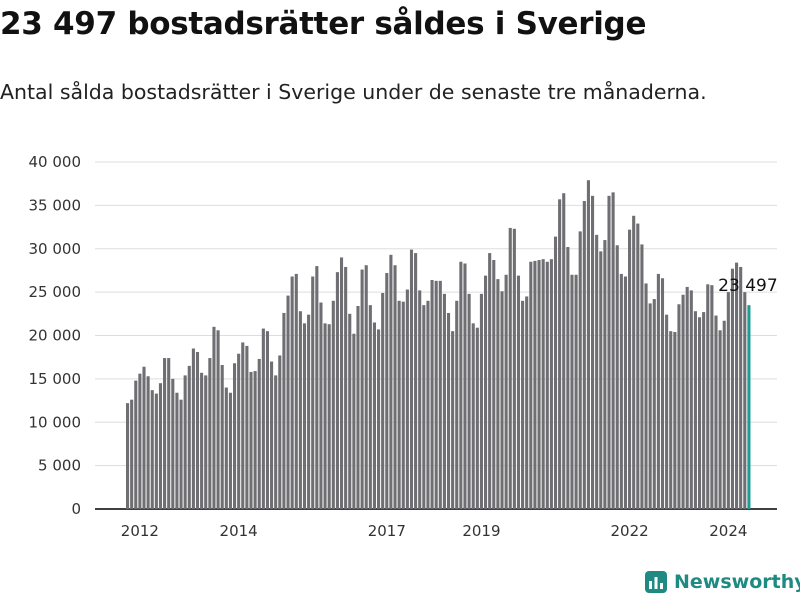 Image resolution: width=800 pixels, height=600 pixels. I want to click on newsworthy-logo-icon, so click(656, 582).